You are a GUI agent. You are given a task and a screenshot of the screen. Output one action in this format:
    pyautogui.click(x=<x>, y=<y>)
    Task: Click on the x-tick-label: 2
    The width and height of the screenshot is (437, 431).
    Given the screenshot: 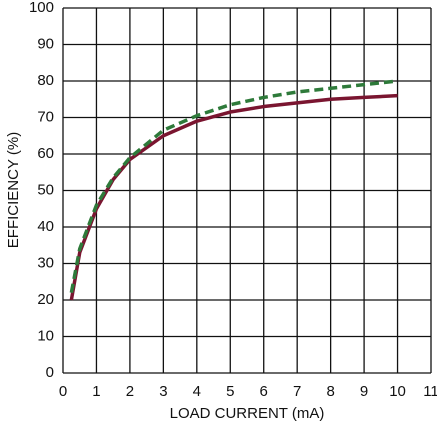 What is the action you would take?
    pyautogui.click(x=130, y=391)
    